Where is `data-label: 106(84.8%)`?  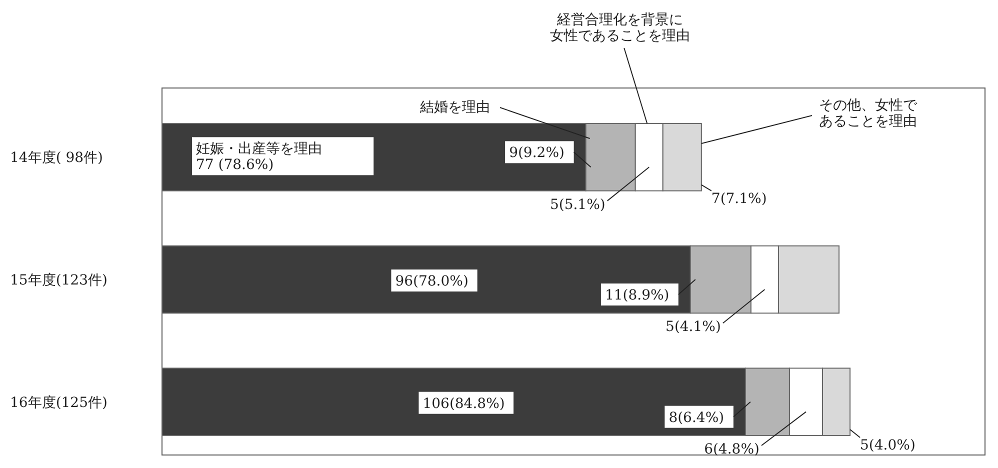
data-label: 106(84.8%) is located at coordinates (463, 404).